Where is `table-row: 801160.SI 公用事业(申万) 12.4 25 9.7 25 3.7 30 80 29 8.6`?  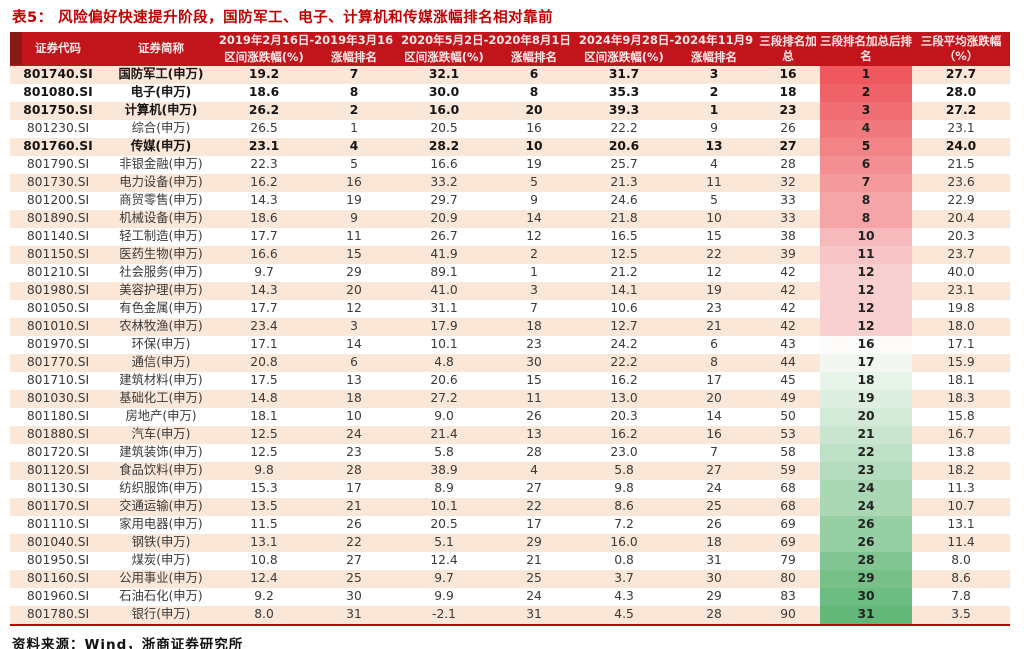 table-row: 801160.SI 公用事业(申万) 12.4 25 9.7 25 3.7 30 80 29 8.6 is located at coordinates (510, 578).